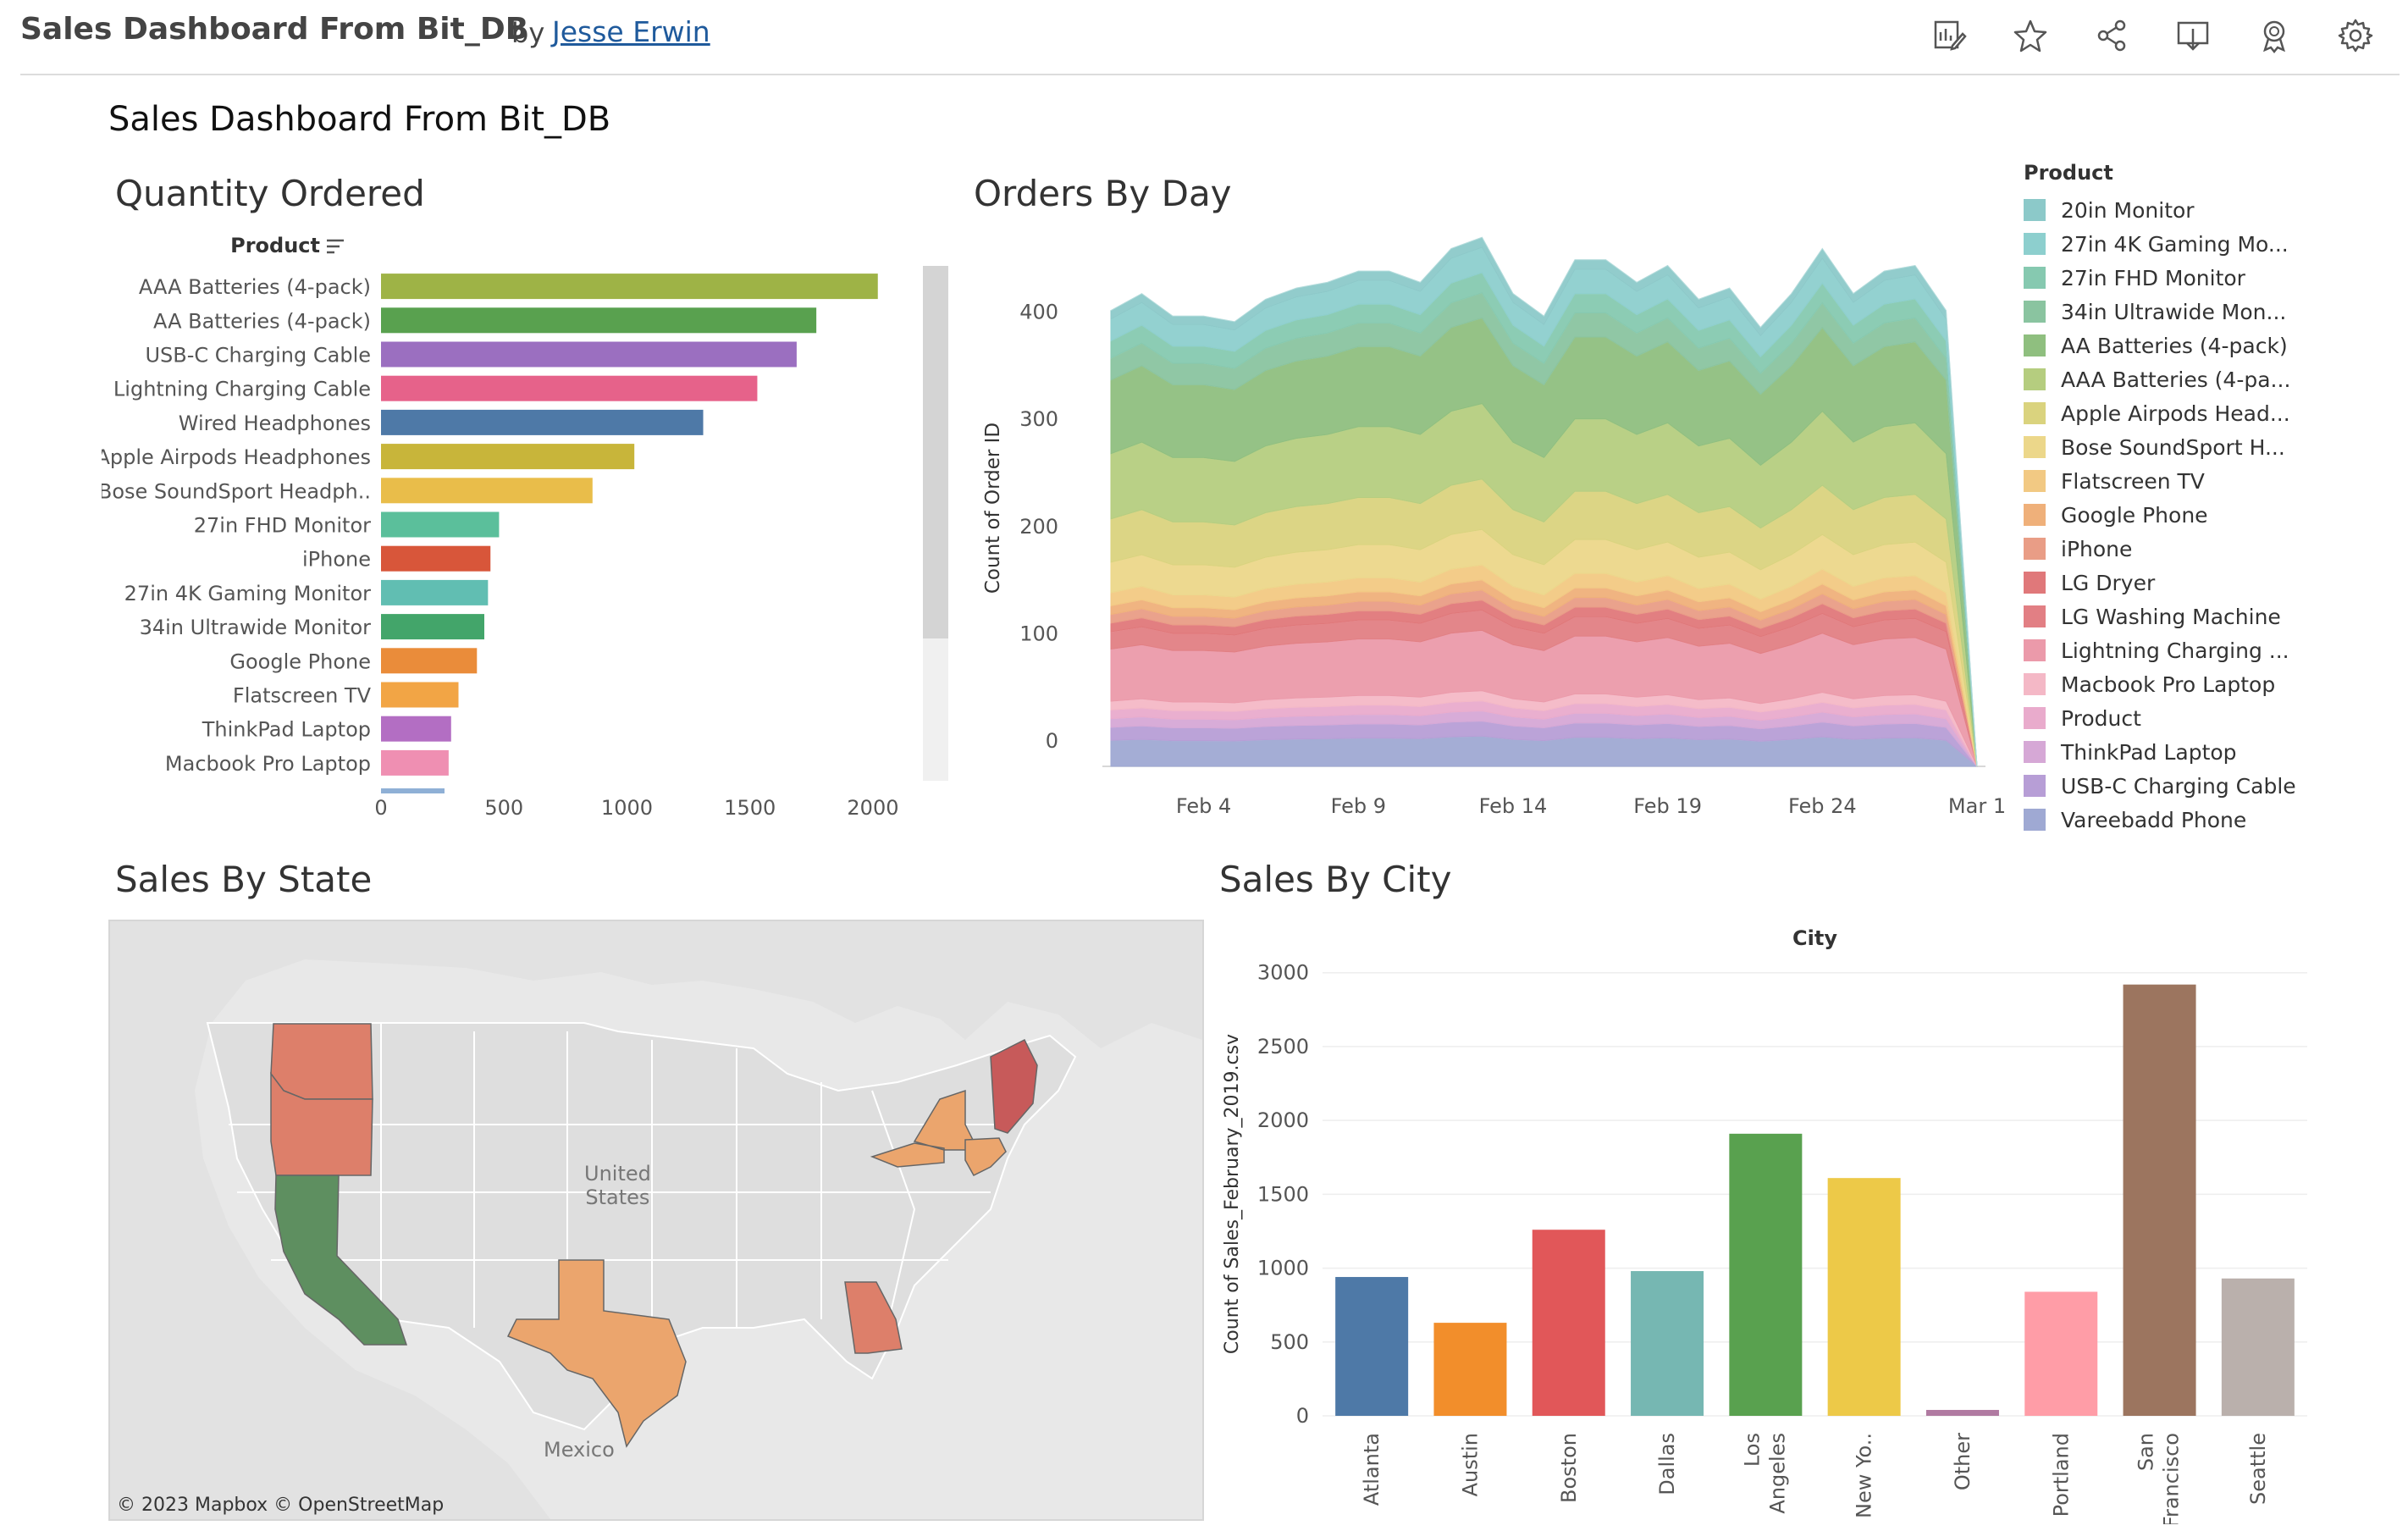  Describe the element at coordinates (2210, 549) in the screenshot. I see `legend-item: iPhone` at that location.